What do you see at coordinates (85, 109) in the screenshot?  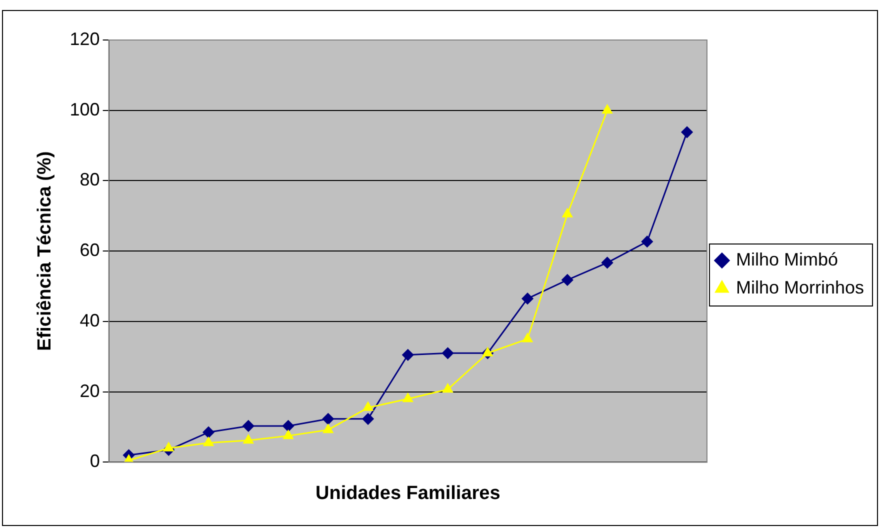 I see `y-tick-label: 100` at bounding box center [85, 109].